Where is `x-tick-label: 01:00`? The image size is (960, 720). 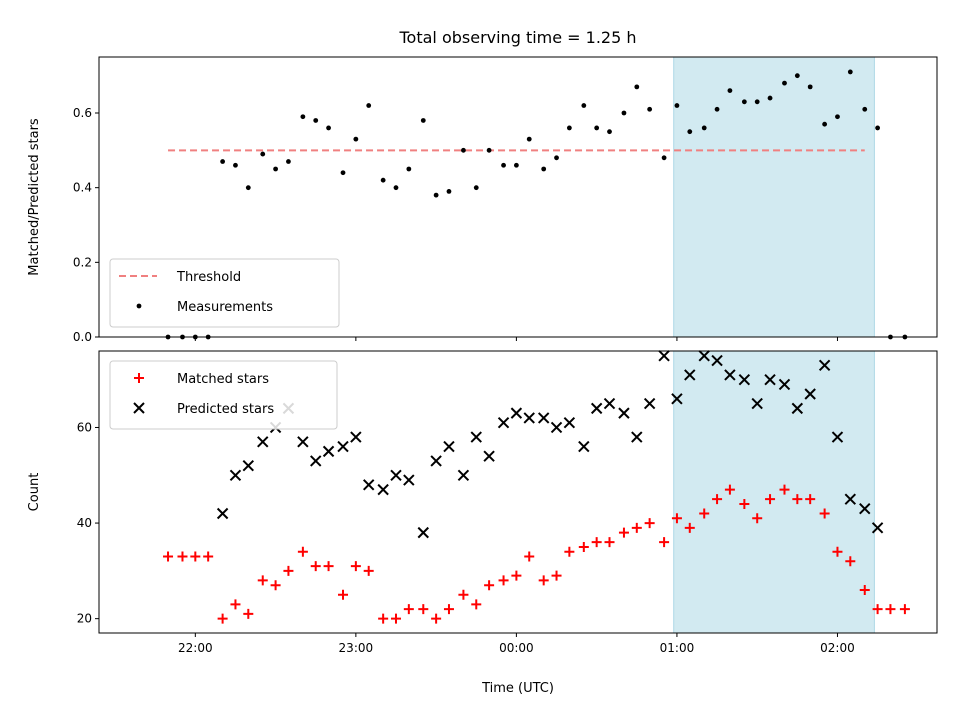 x-tick-label: 01:00 is located at coordinates (677, 648).